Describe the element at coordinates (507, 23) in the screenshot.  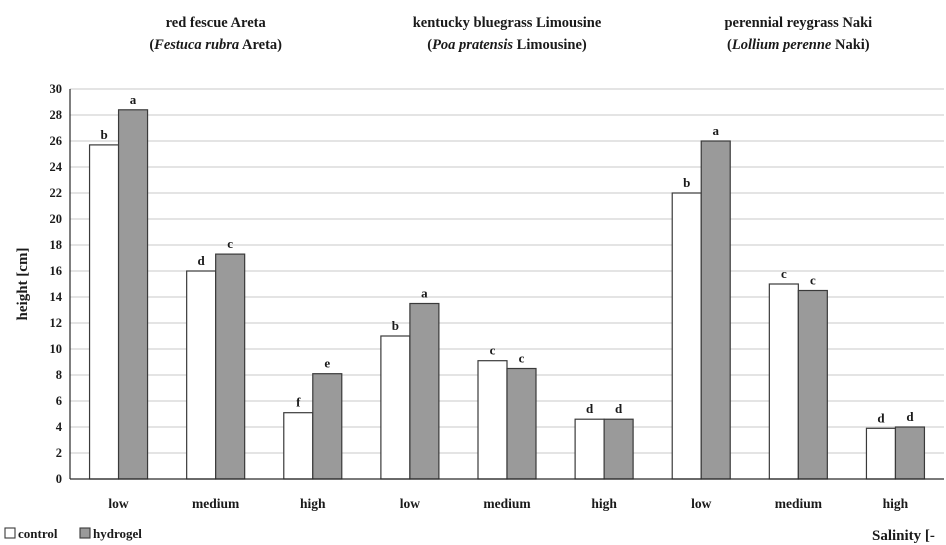
I see `group-title: kentucky bluegrass Limousine` at that location.